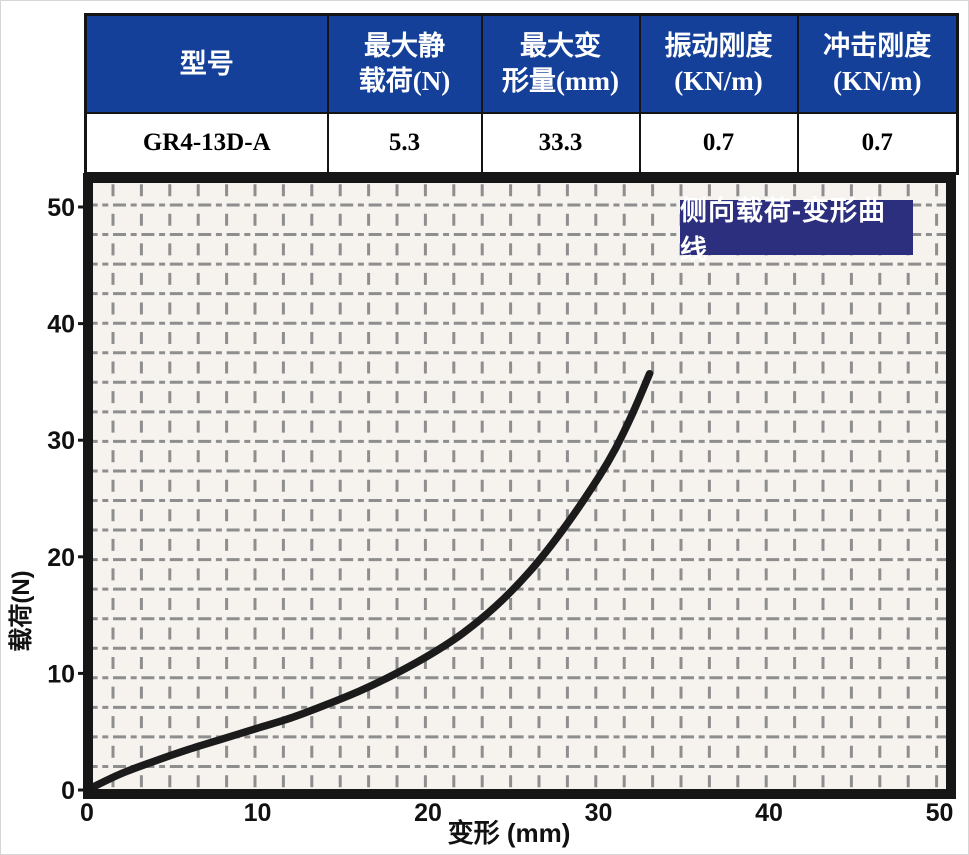 The image size is (969, 855). Describe the element at coordinates (87, 813) in the screenshot. I see `x-tick-label: 0` at that location.